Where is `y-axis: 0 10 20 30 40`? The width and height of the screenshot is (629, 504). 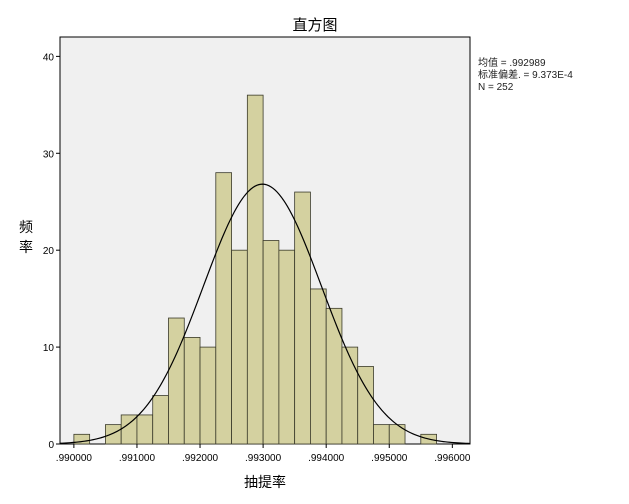
y-axis: 0 10 20 30 40 is located at coordinates (51, 251).